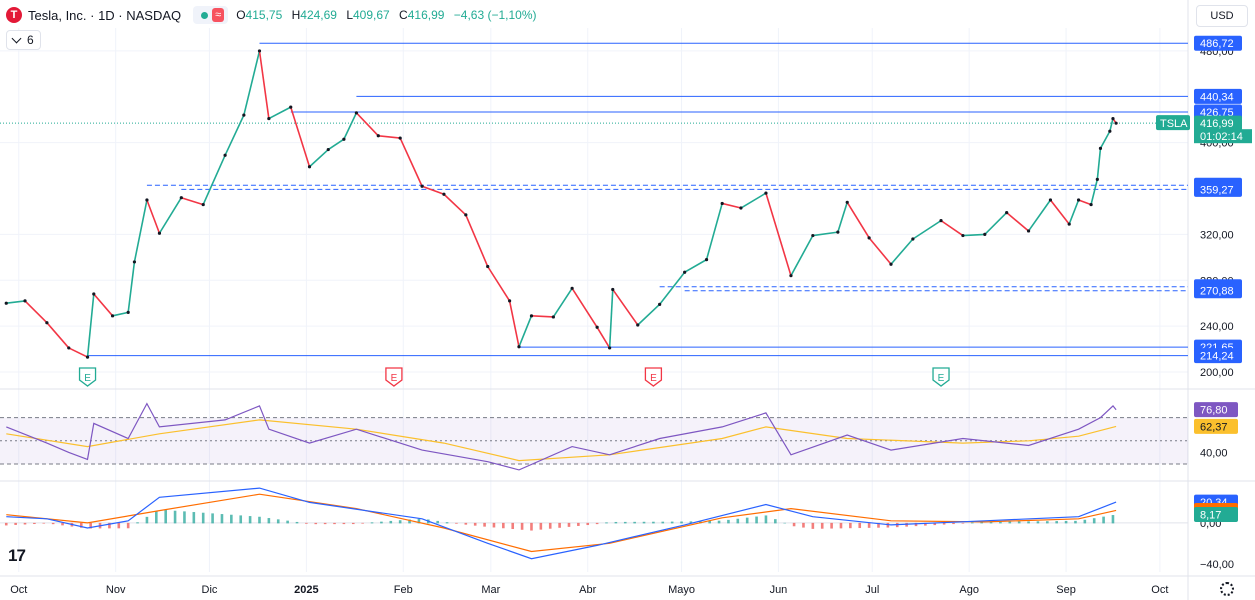 The height and width of the screenshot is (600, 1255). What do you see at coordinates (1217, 327) in the screenshot?
I see `price-tick-label: 240,00` at bounding box center [1217, 327].